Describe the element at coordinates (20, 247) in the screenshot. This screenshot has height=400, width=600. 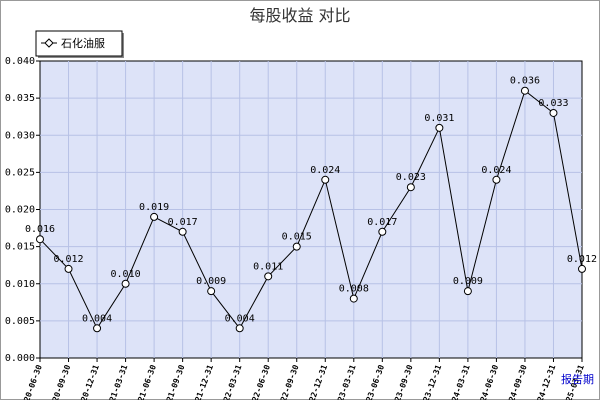
I see `y-tick-label: 0.015` at that location.